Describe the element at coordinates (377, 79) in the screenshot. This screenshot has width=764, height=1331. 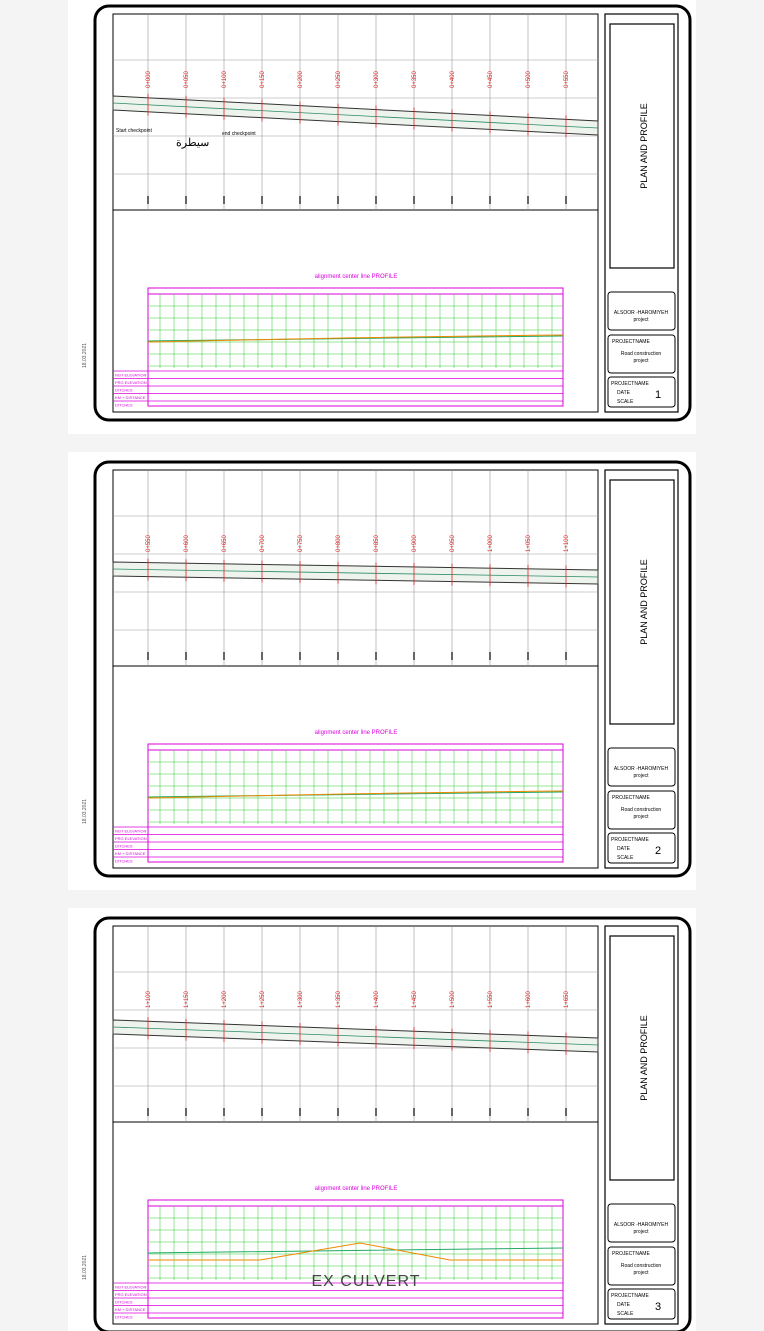
I see `station-label: 0+300` at that location.